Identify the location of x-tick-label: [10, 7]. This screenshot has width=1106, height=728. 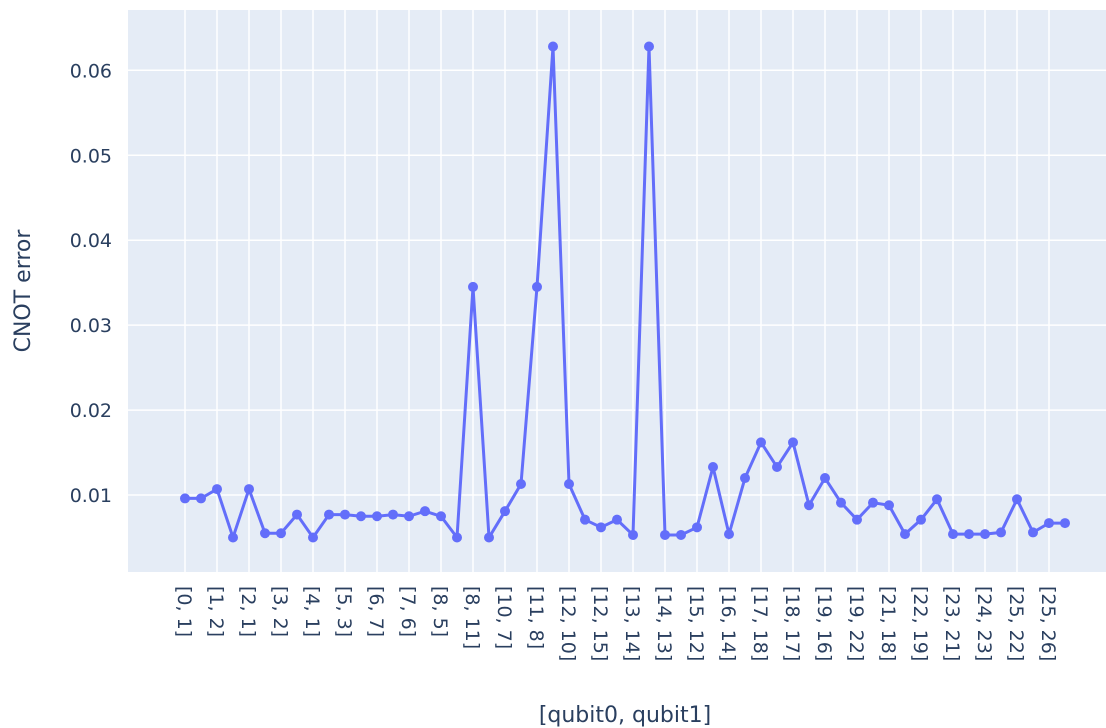
(504, 617).